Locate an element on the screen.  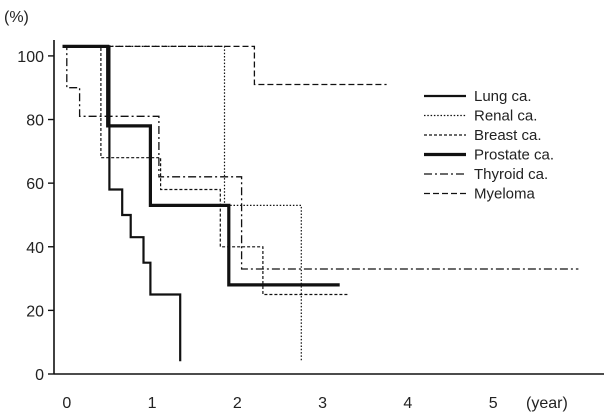
y-tick-label: 0 is located at coordinates (39, 375).